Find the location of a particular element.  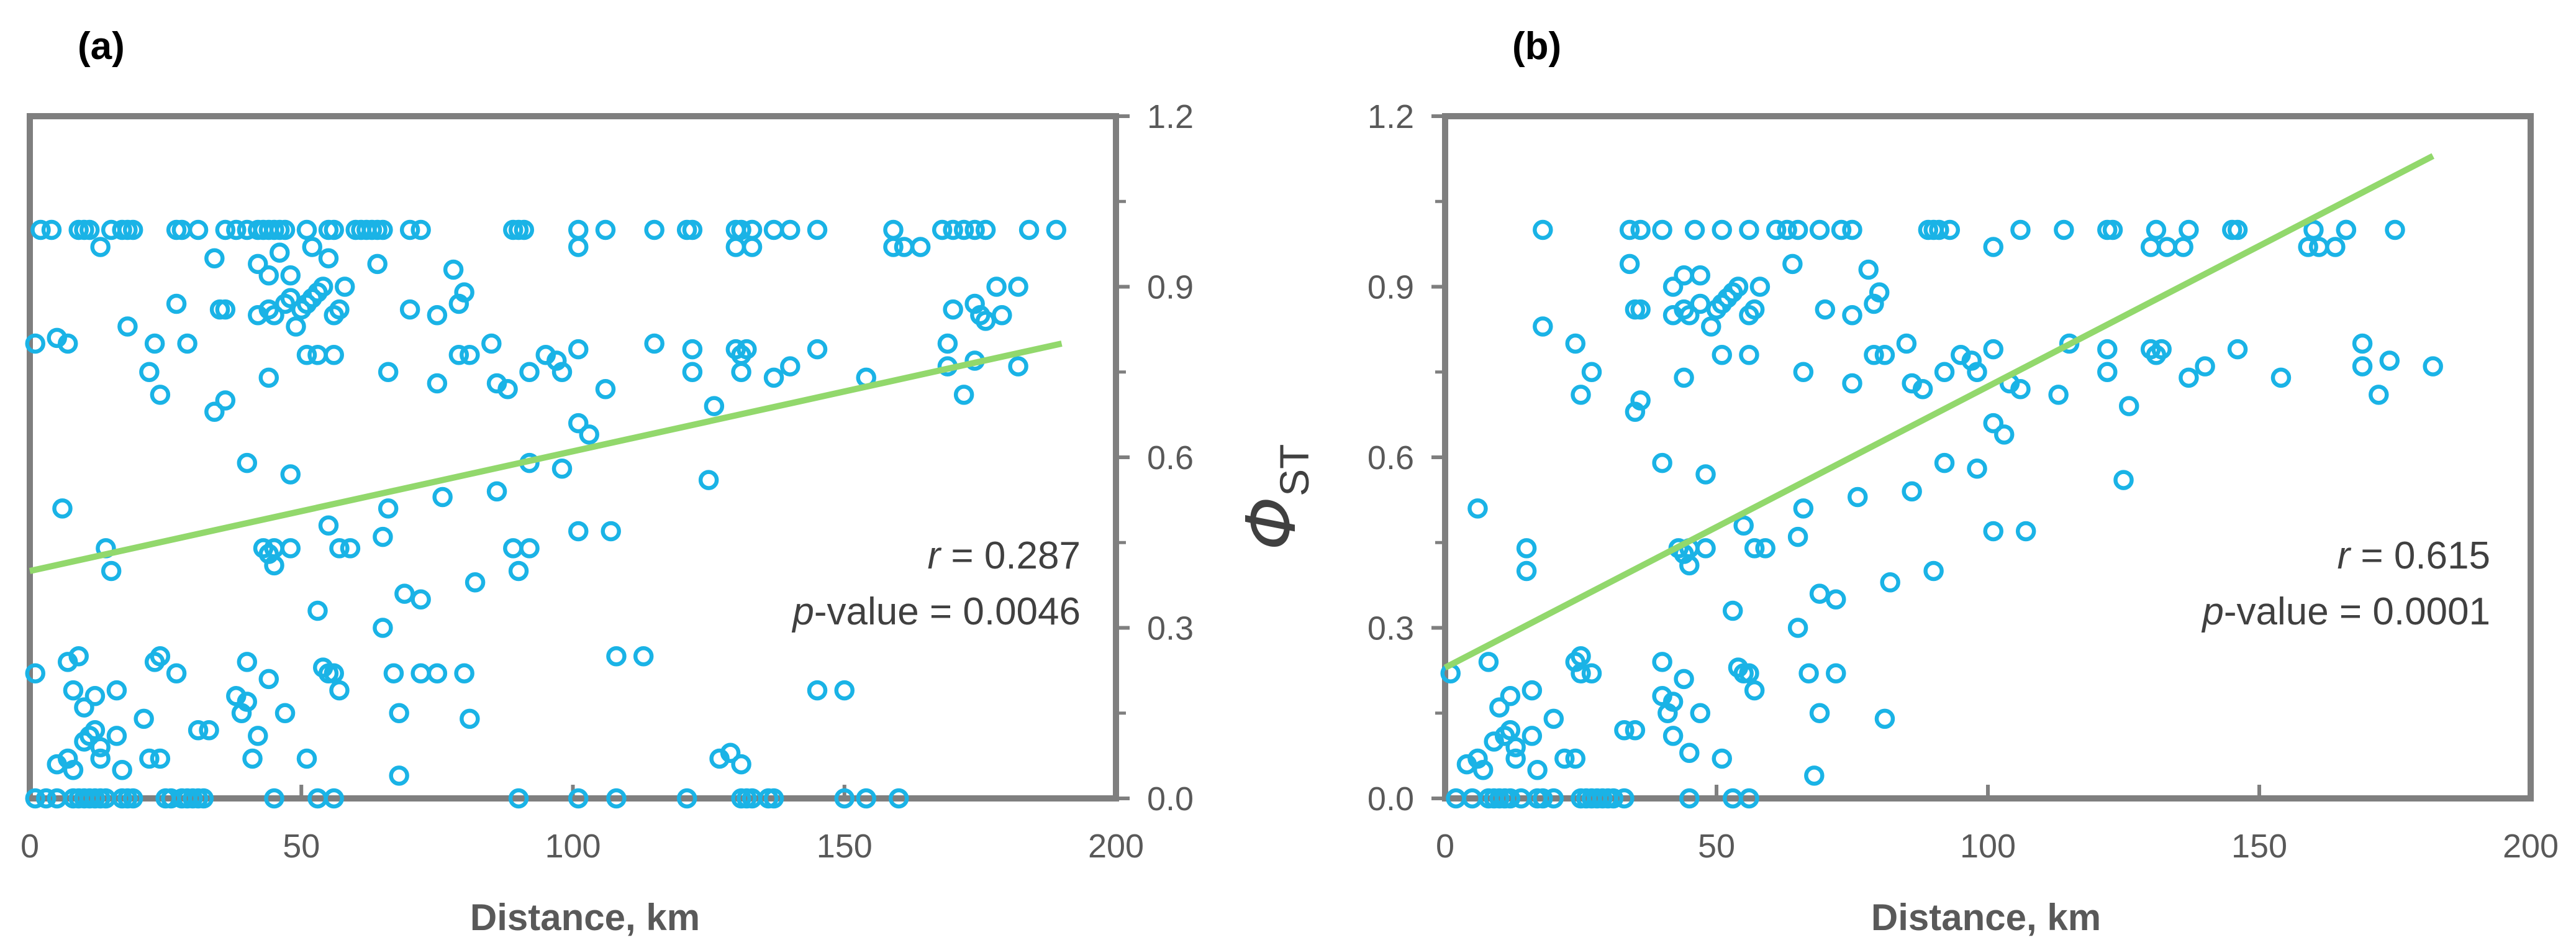

panel-a-p-annotation: p-value = 0.0046 is located at coordinates (936, 611).